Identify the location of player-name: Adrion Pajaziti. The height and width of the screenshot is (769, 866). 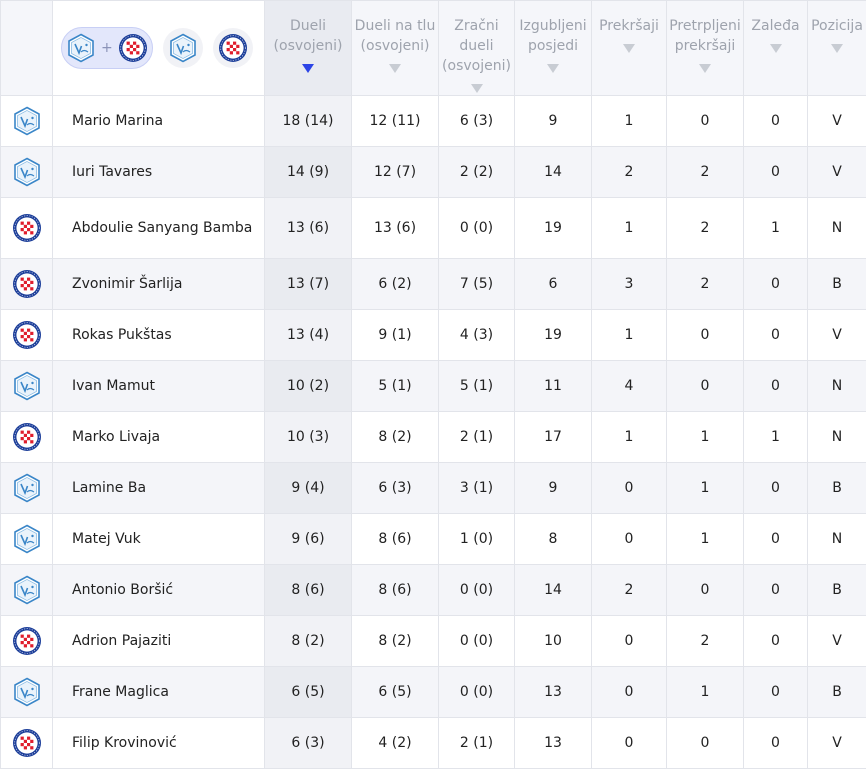
(159, 641).